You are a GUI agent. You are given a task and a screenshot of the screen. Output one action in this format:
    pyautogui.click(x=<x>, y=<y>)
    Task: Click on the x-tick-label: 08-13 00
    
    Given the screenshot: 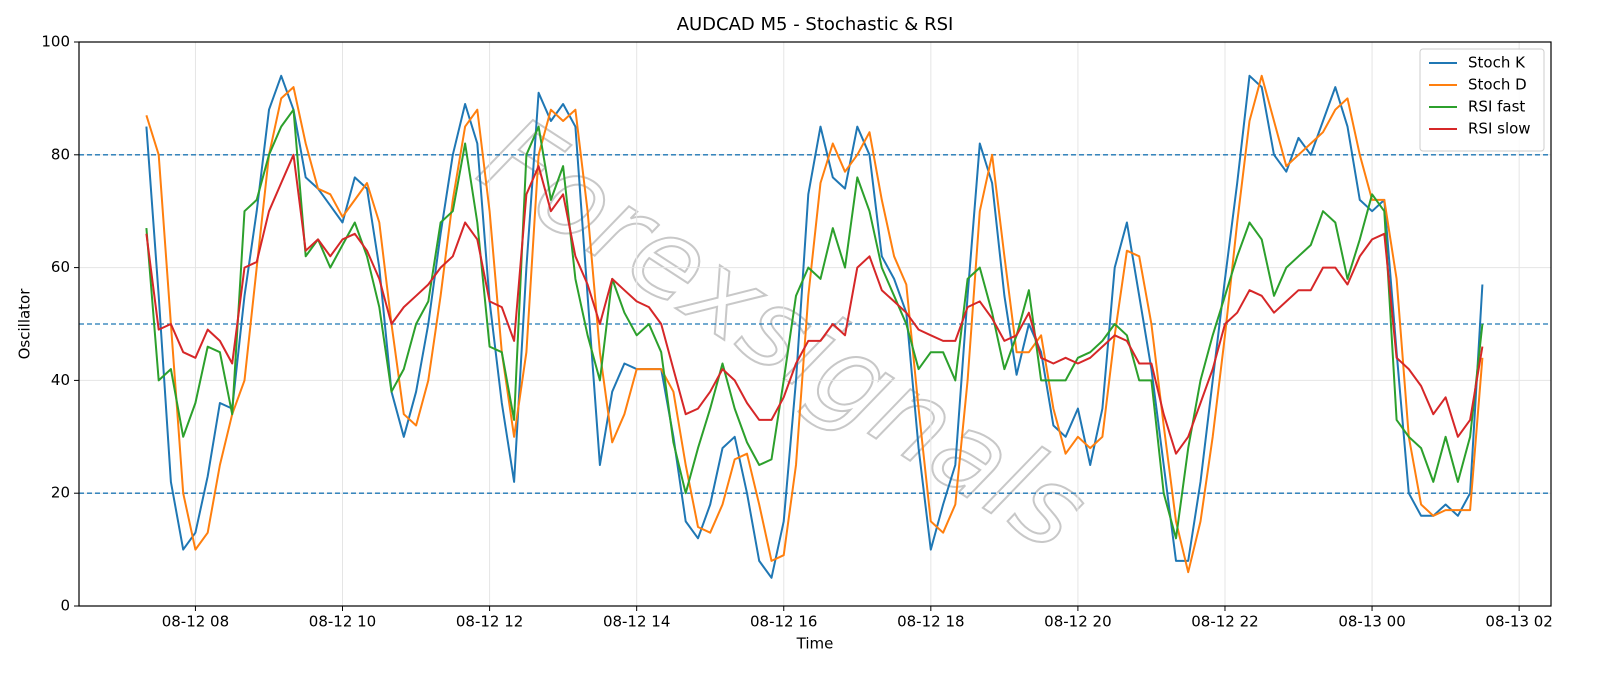 What is the action you would take?
    pyautogui.click(x=1371, y=622)
    